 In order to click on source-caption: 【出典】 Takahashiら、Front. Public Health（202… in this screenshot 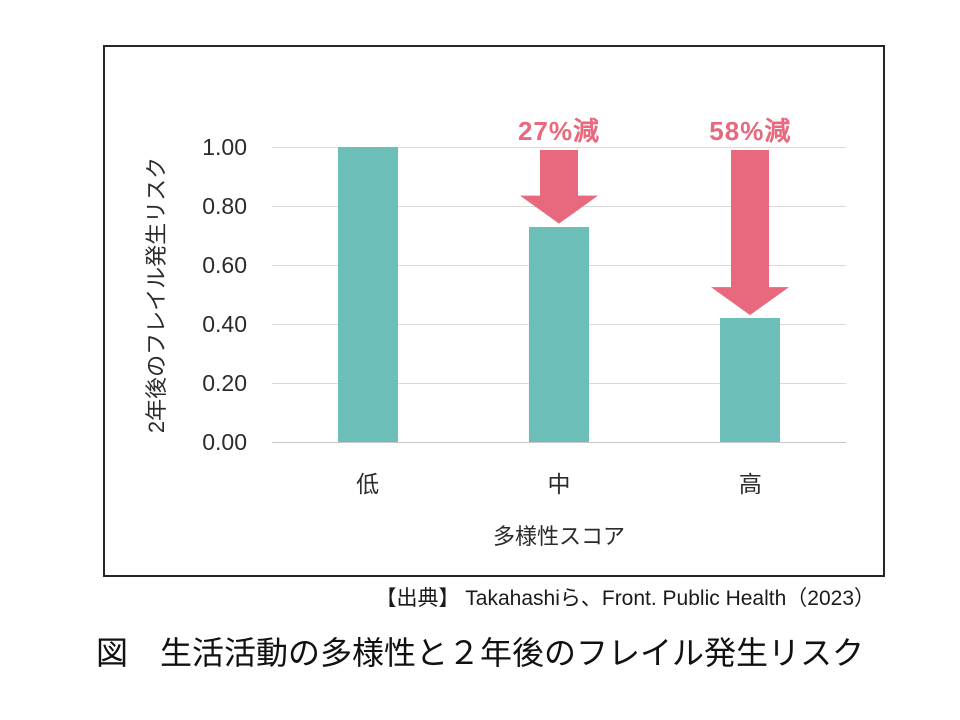, I will do `click(625, 598)`.